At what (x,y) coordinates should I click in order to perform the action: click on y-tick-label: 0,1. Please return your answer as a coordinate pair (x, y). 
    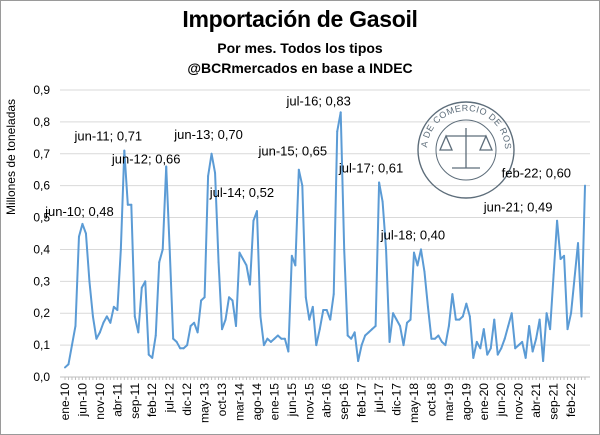
    Looking at the image, I should click on (41, 345).